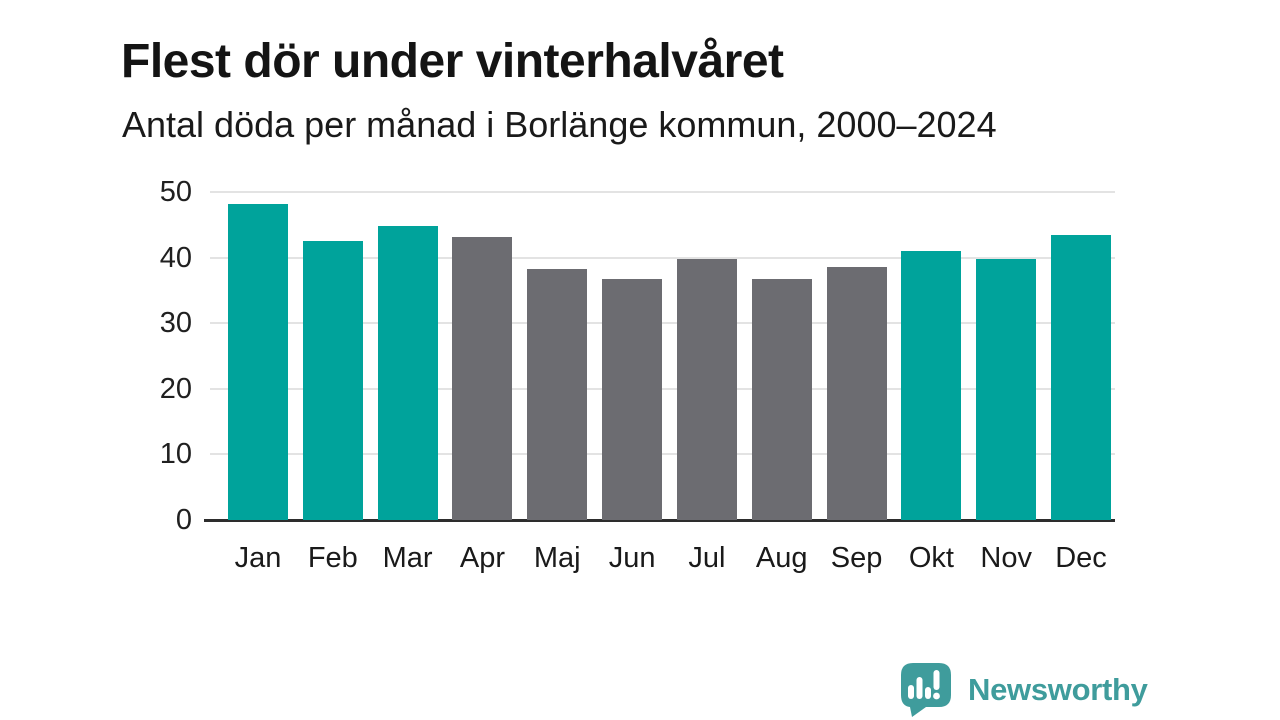 The image size is (1280, 720). Describe the element at coordinates (175, 388) in the screenshot. I see `y-tick-label-20: 20` at that location.